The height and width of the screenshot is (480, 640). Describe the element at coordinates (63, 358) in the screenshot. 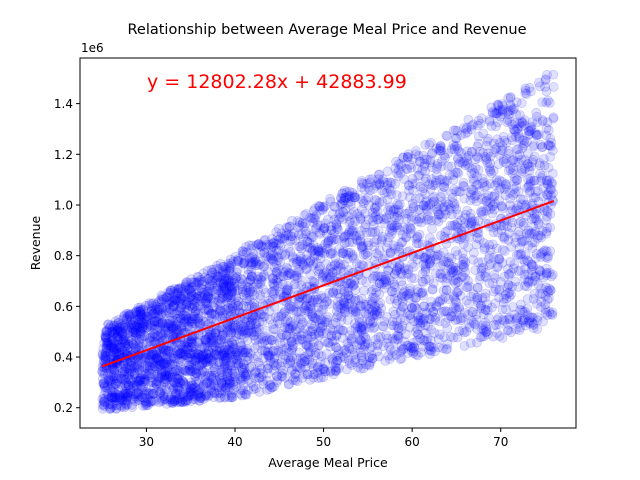

I see `y-tick-label: 0.4` at that location.